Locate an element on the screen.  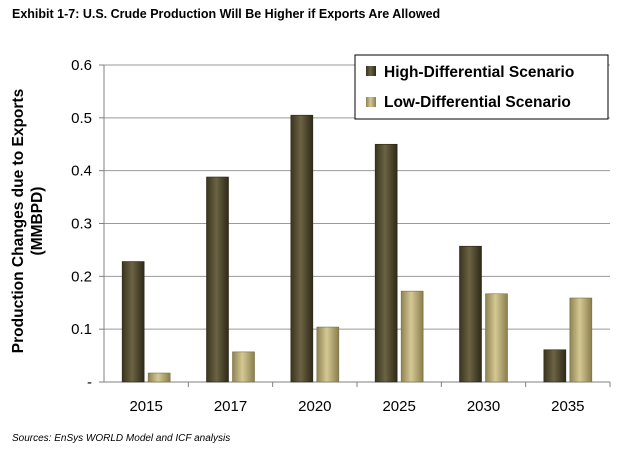
bar-low-2025 is located at coordinates (412, 336).